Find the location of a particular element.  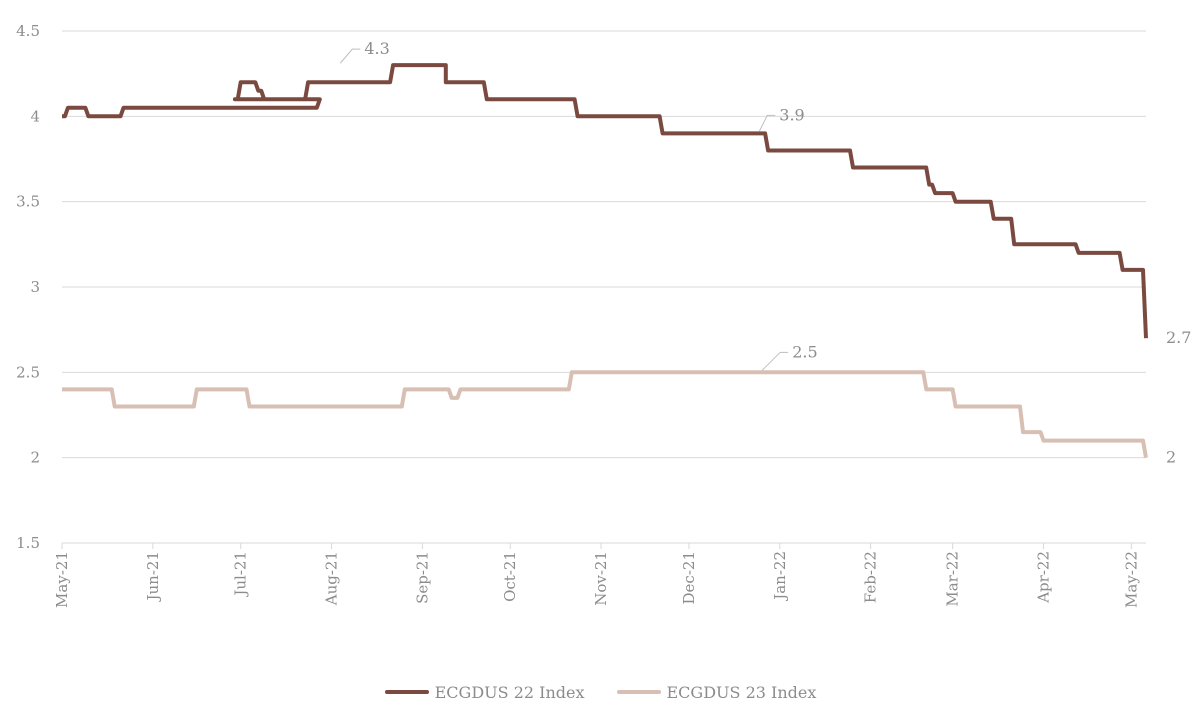

y-tick-label: 3.5 is located at coordinates (28, 202).